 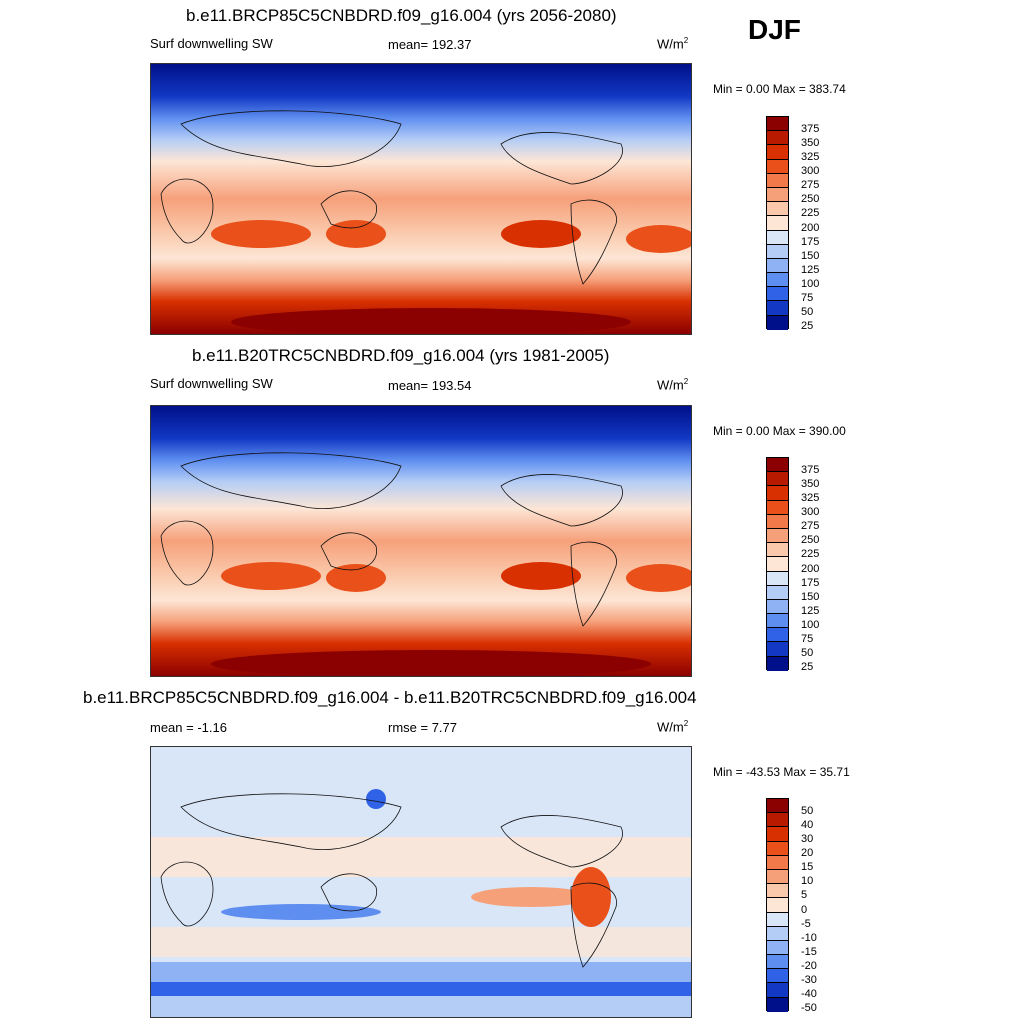 I want to click on cbar-1-label: 200, so click(x=810, y=228).